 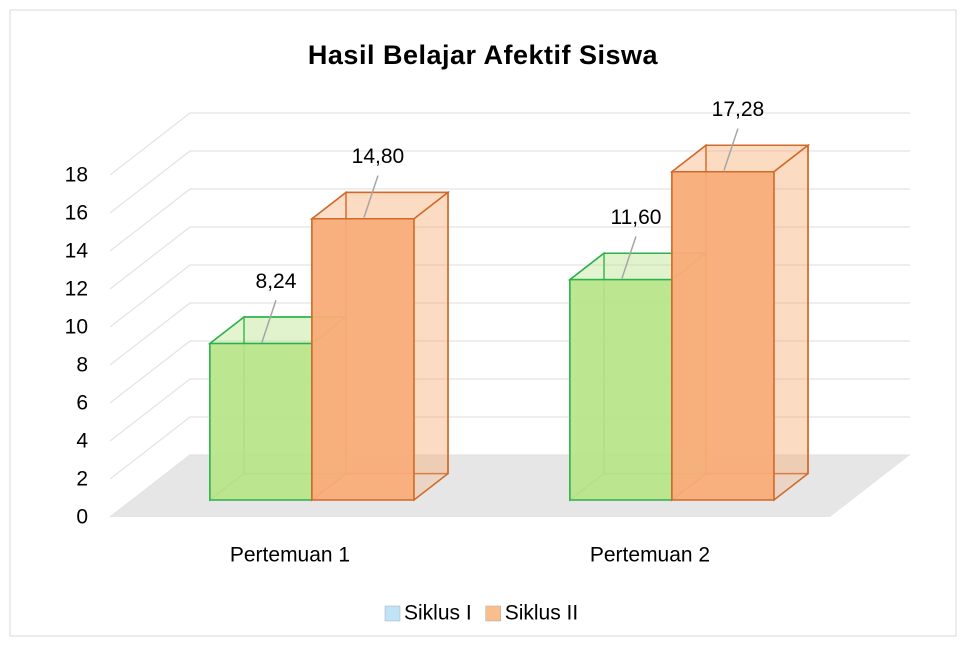 What do you see at coordinates (82, 517) in the screenshot?
I see `y-tick-label: 0` at bounding box center [82, 517].